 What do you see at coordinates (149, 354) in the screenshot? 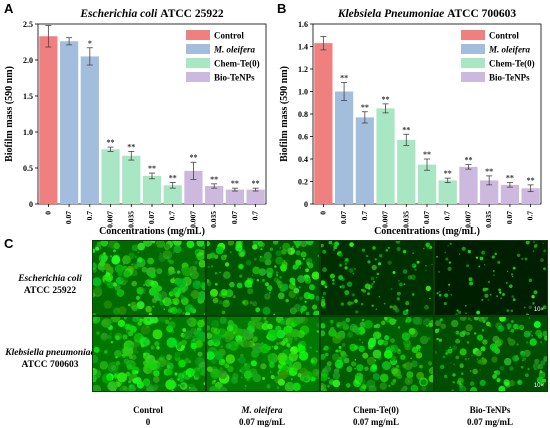
I see `micrograph-texture` at bounding box center [149, 354].